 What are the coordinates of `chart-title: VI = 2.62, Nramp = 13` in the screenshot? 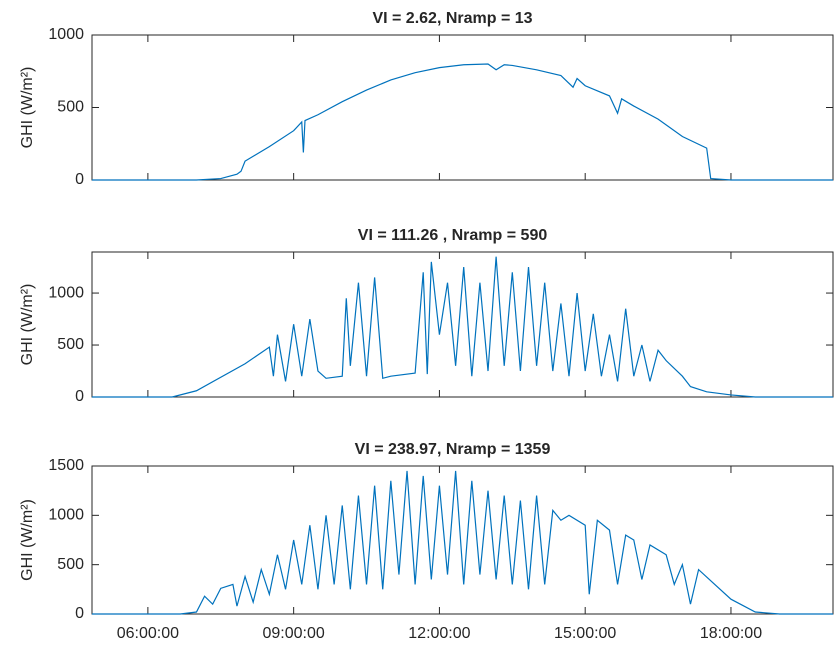 It's located at (452, 18).